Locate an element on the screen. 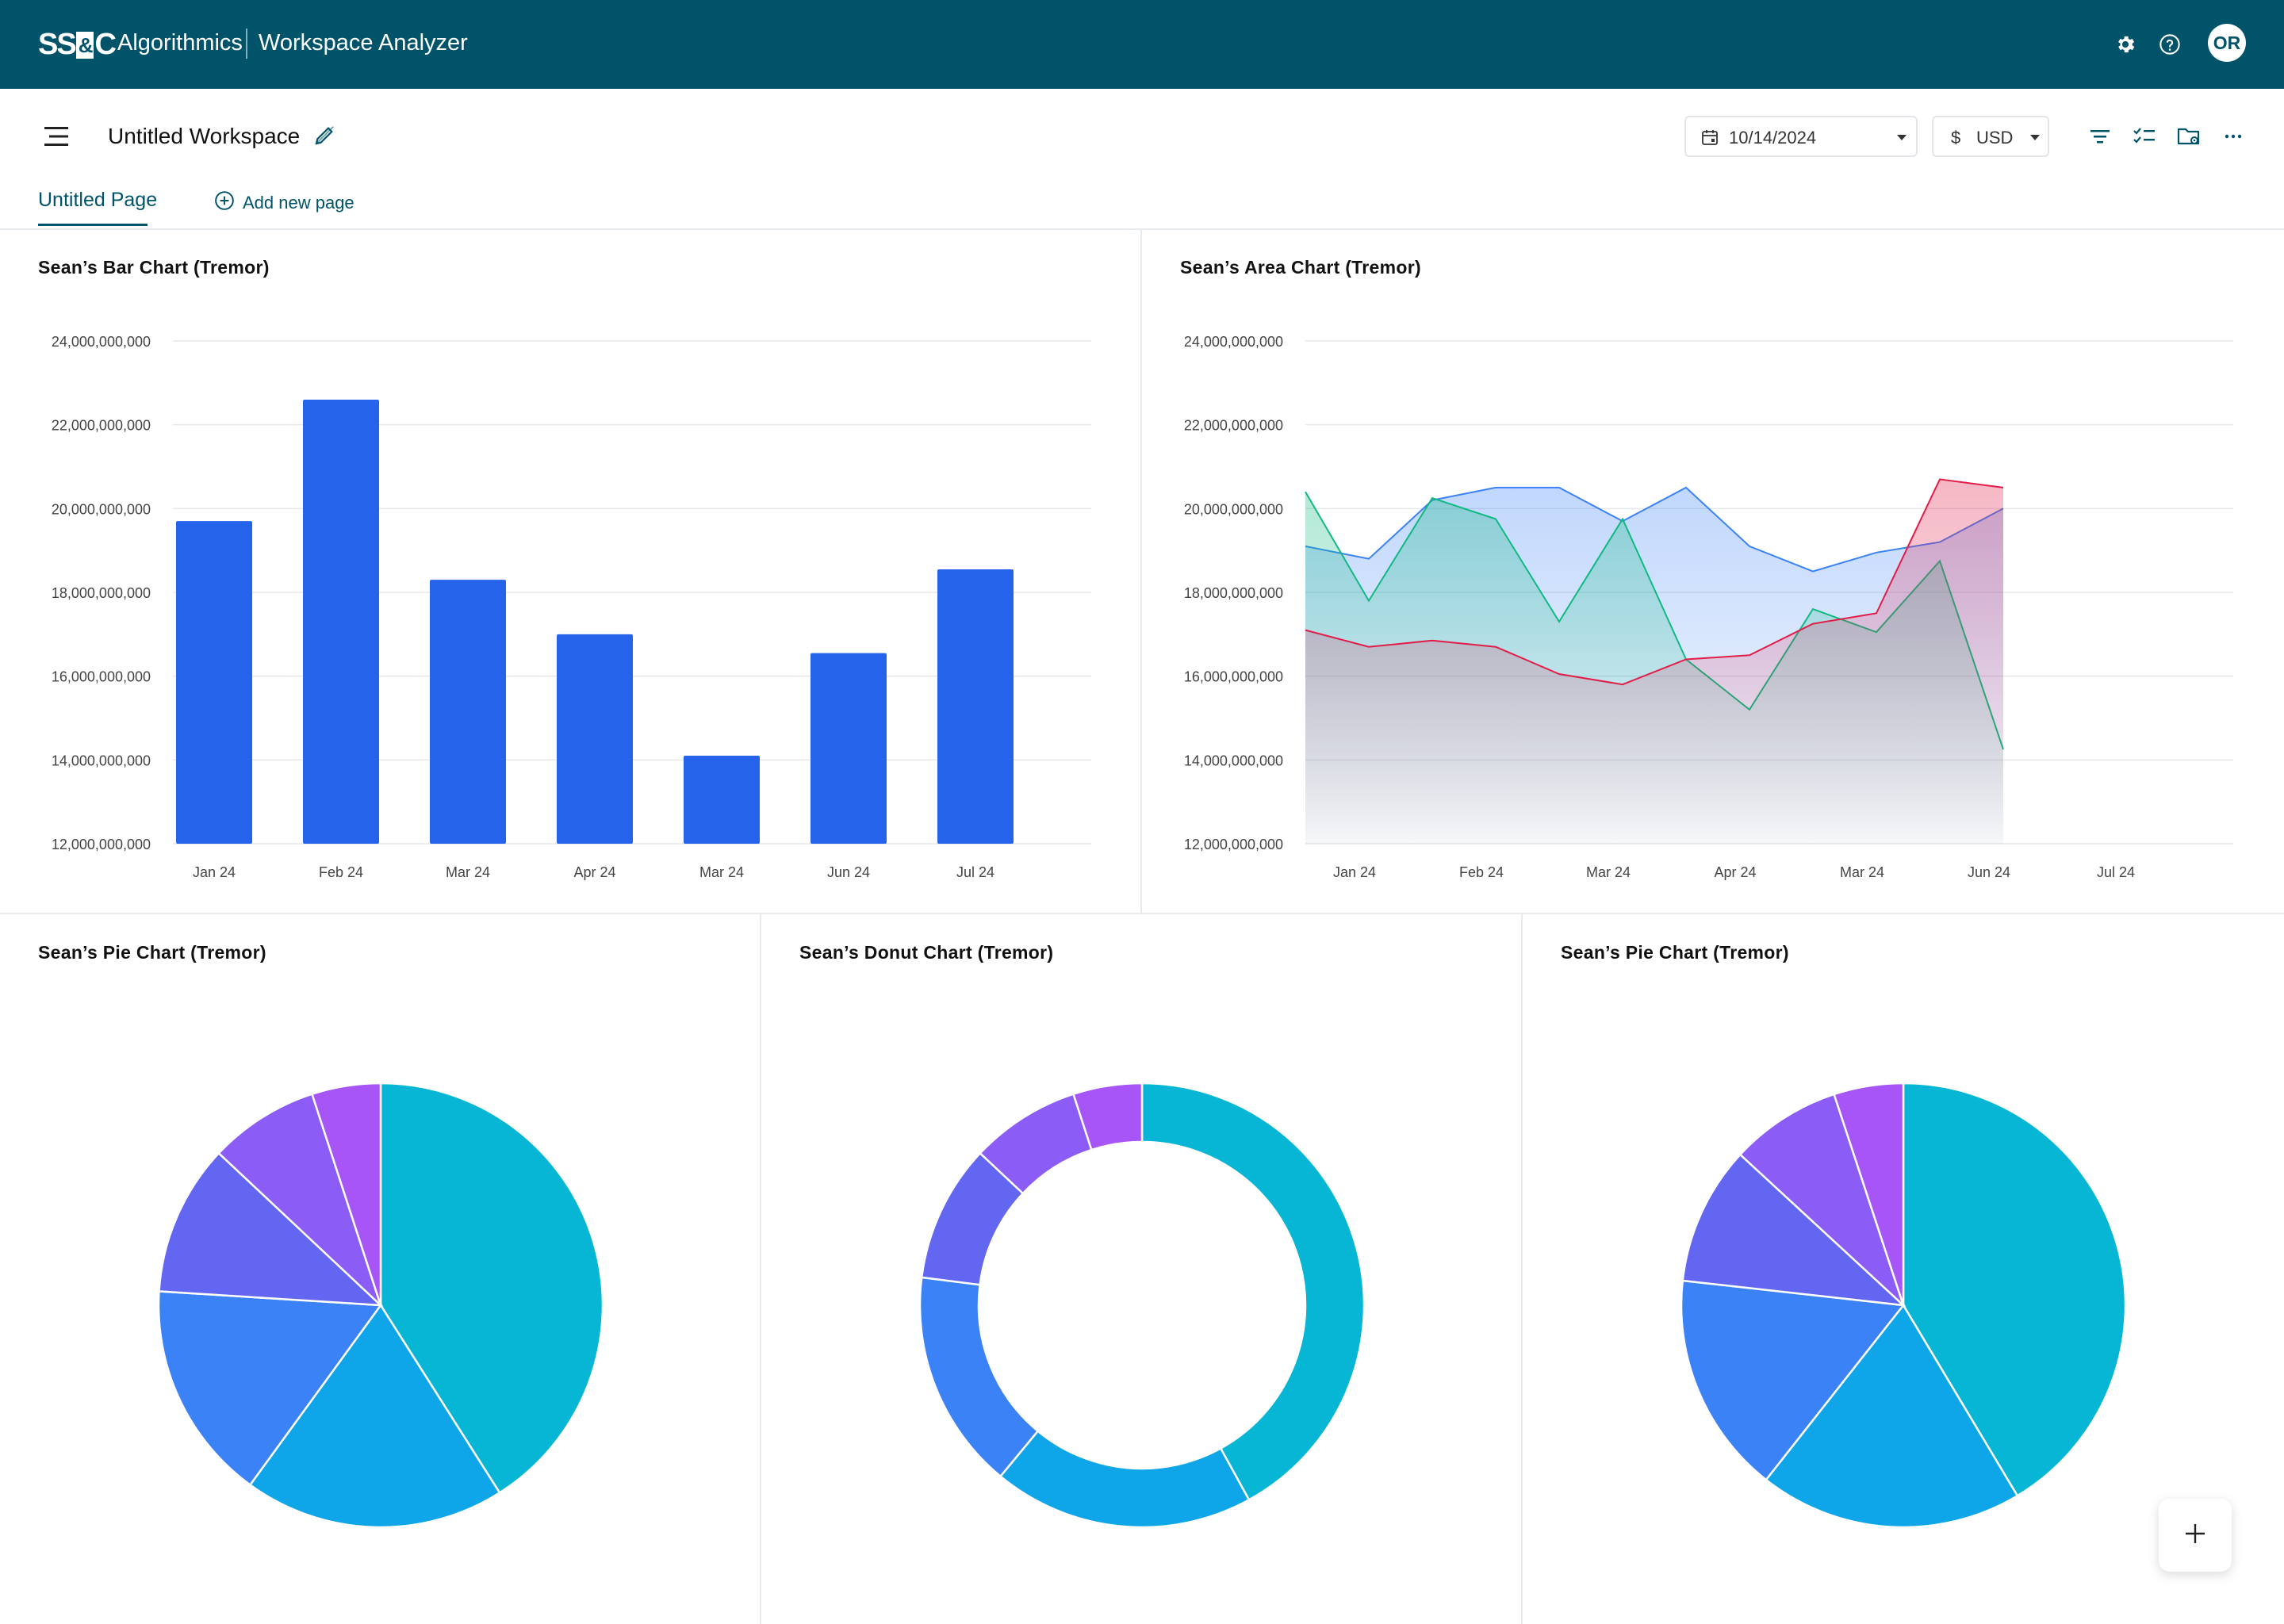 The image size is (2284, 1624). plus-circle-icon is located at coordinates (224, 202).